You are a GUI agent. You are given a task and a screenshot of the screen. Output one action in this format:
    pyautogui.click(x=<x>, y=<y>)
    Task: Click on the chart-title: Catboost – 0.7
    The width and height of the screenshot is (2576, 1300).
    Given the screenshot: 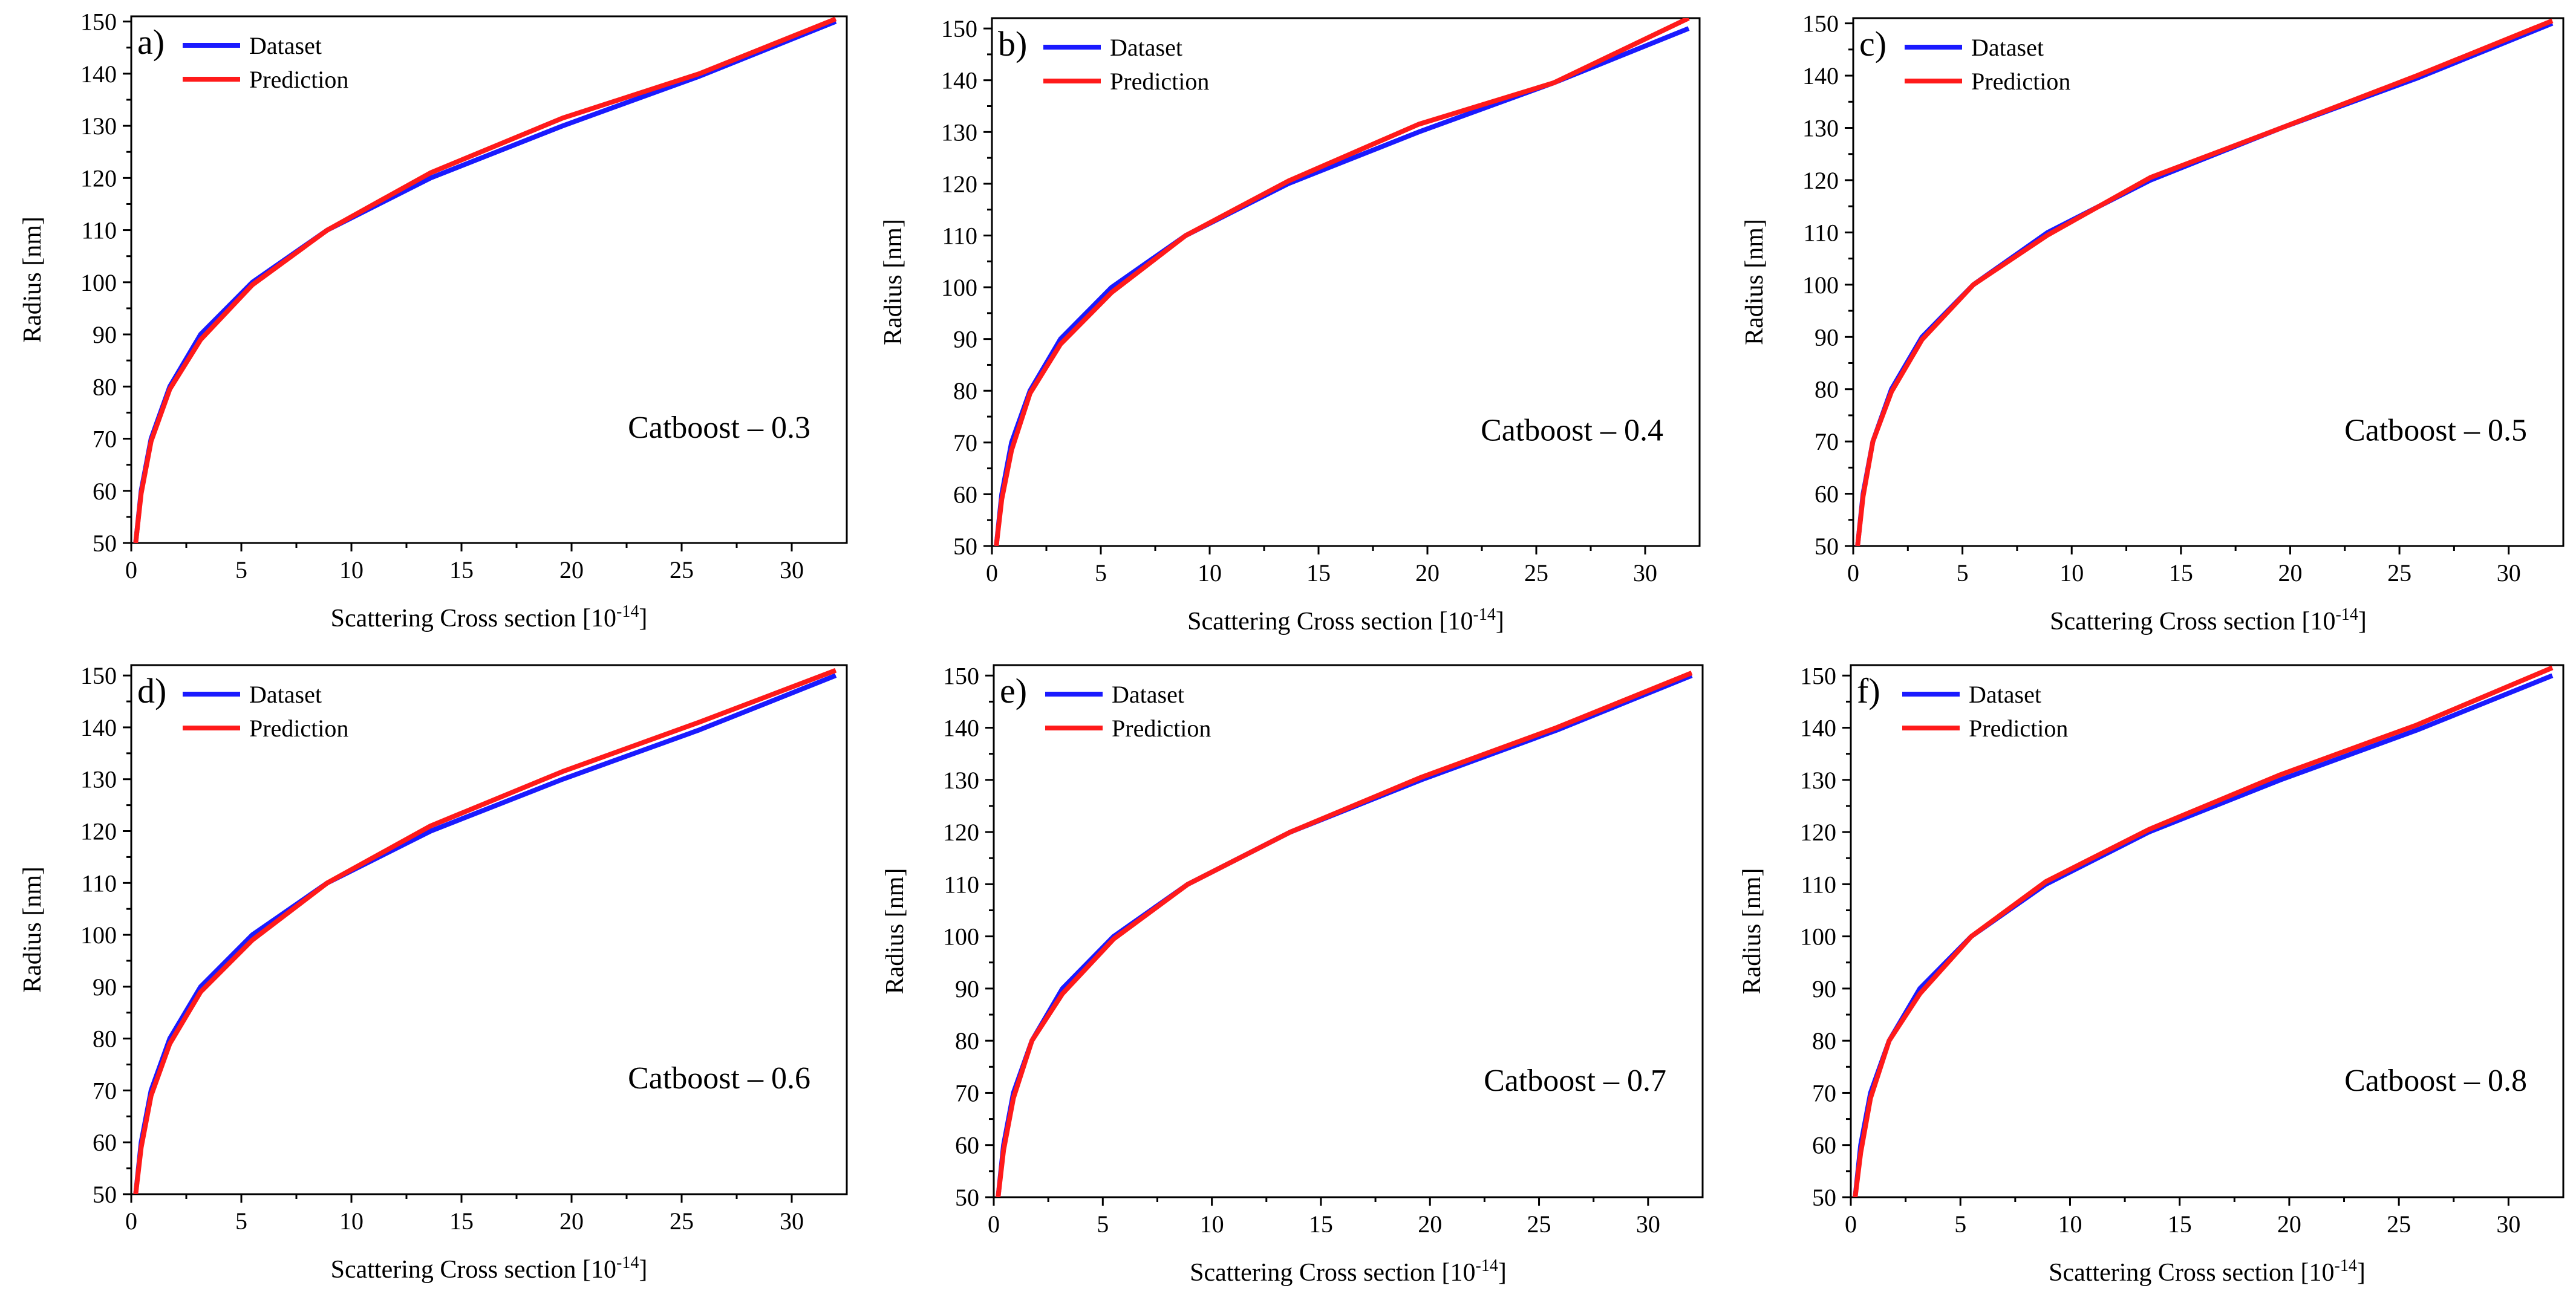 What is the action you would take?
    pyautogui.click(x=1575, y=1081)
    